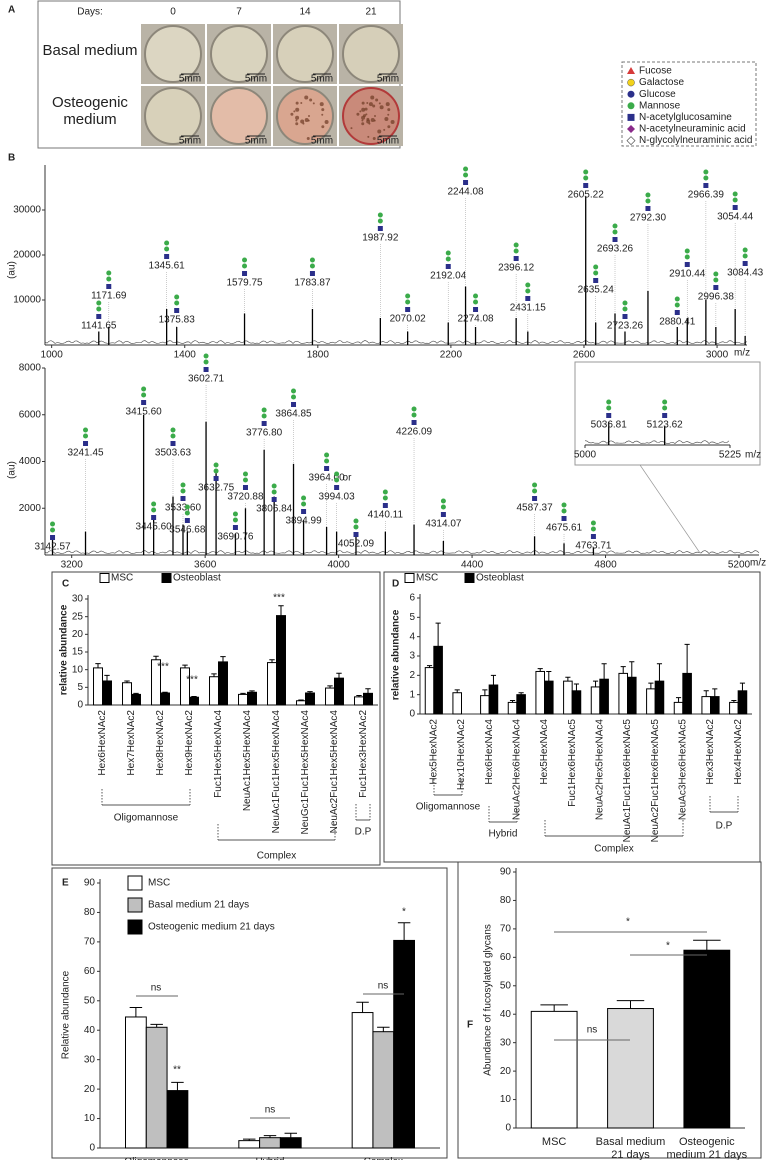 This screenshot has width=767, height=1160. I want to click on x-tick-label: 3000, so click(717, 355).